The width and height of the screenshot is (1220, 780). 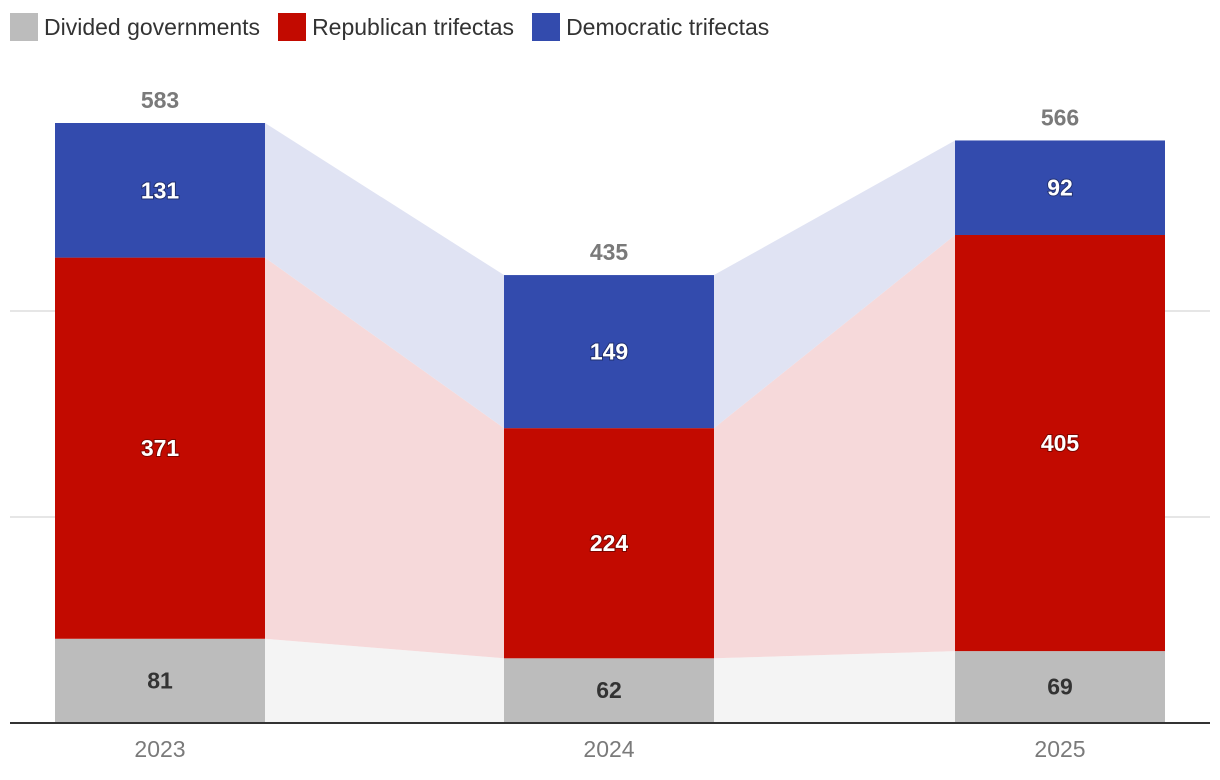 What do you see at coordinates (608, 749) in the screenshot?
I see `x-tick-label-2024: 2024` at bounding box center [608, 749].